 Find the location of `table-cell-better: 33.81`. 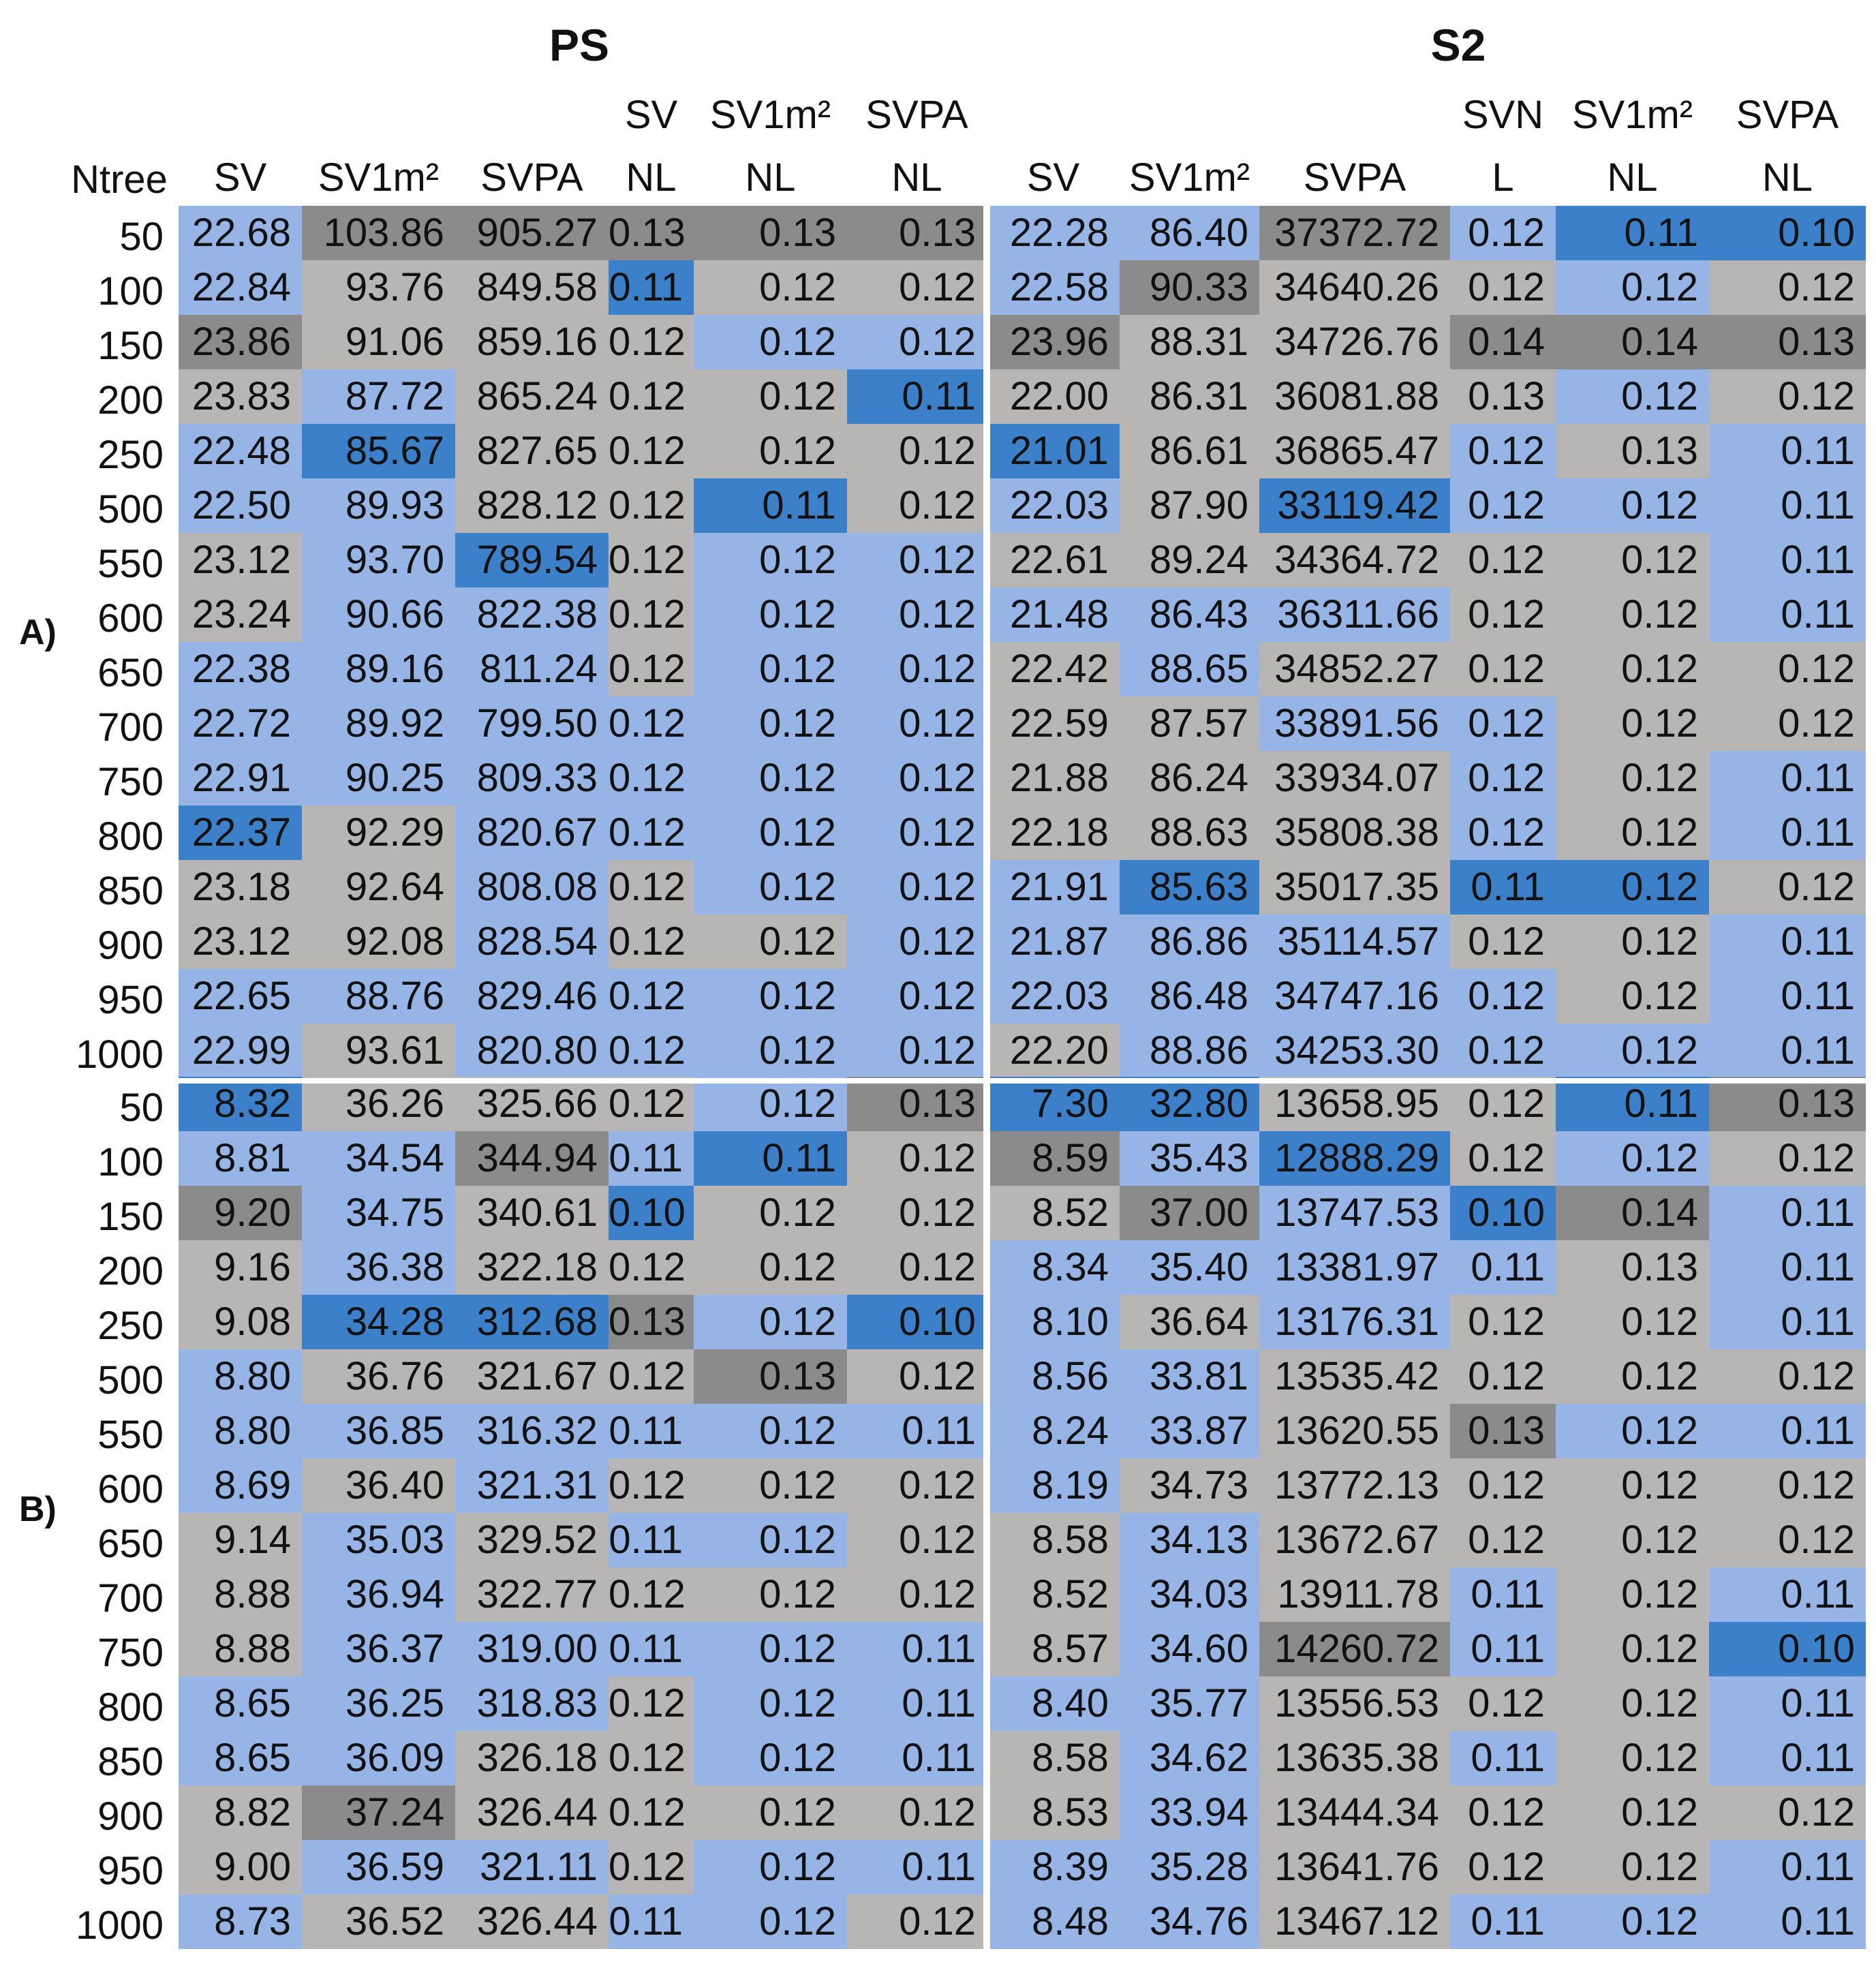

table-cell-better: 33.81 is located at coordinates (1189, 1377).